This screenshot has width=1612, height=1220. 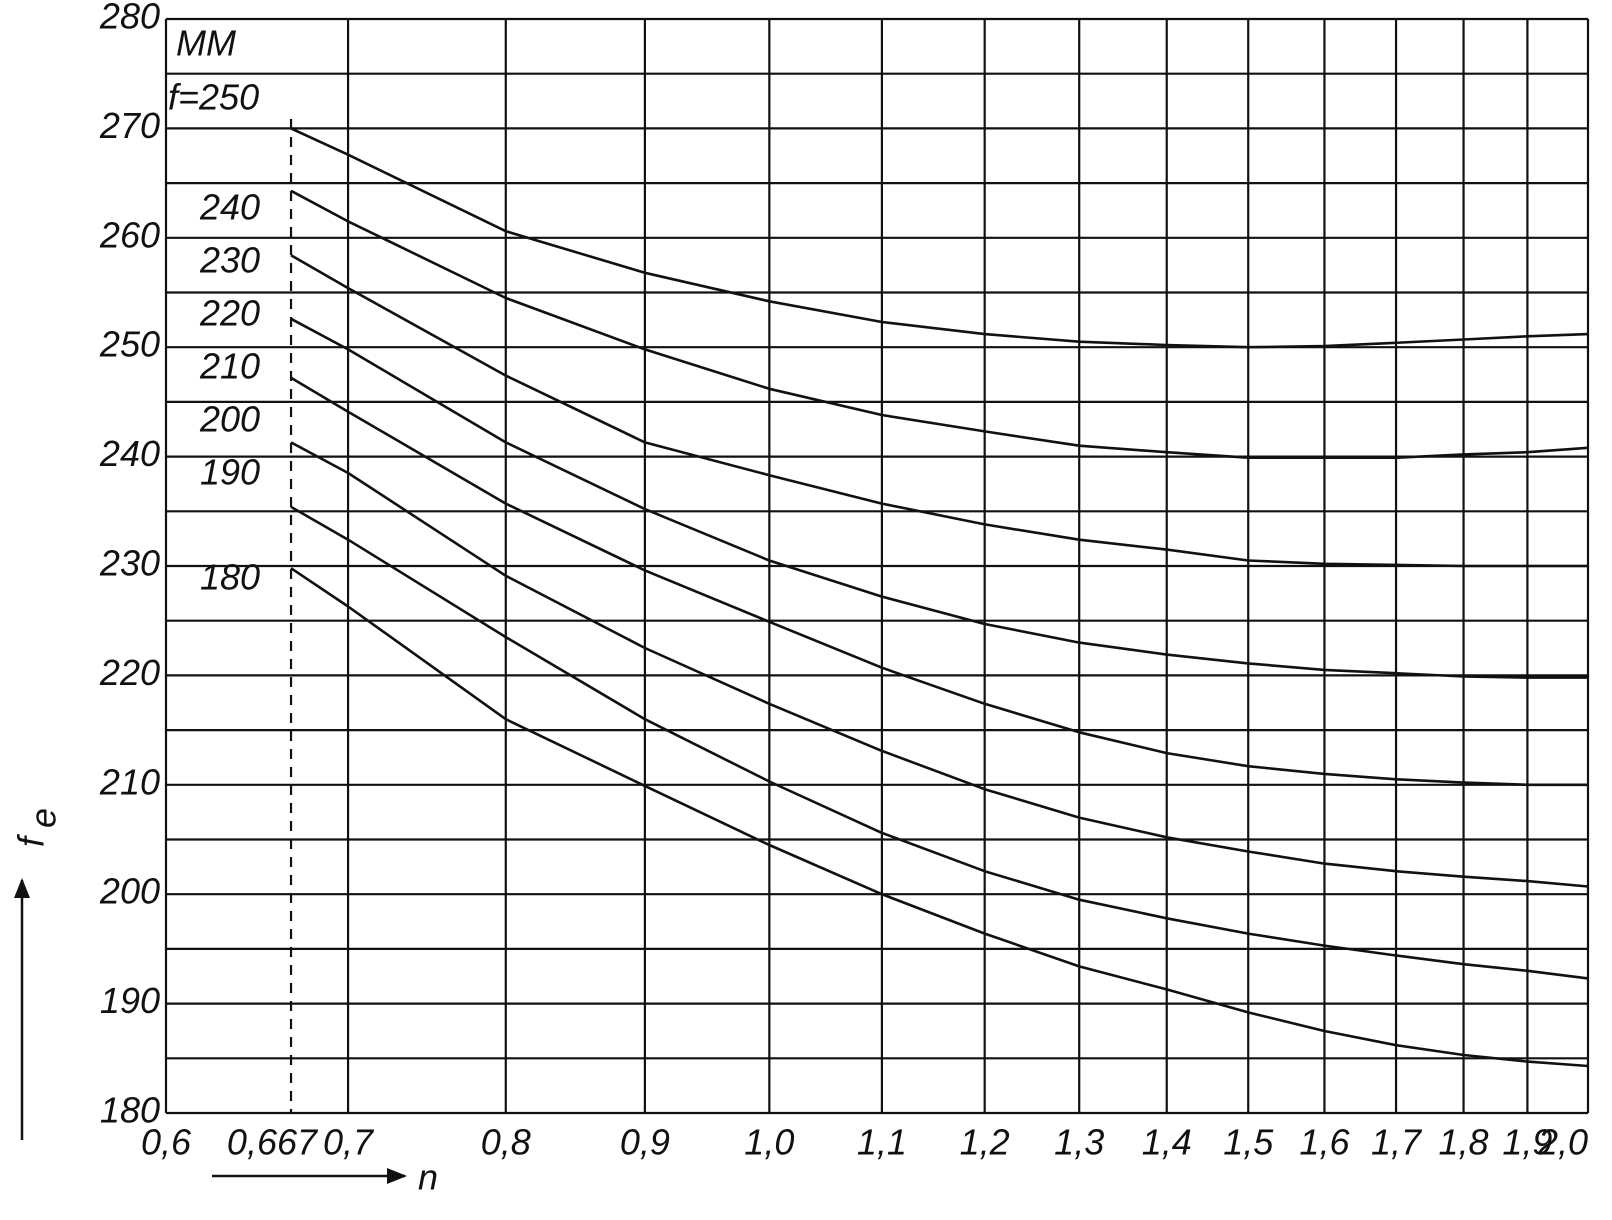 What do you see at coordinates (939, 238) in the screenshot?
I see `curve` at bounding box center [939, 238].